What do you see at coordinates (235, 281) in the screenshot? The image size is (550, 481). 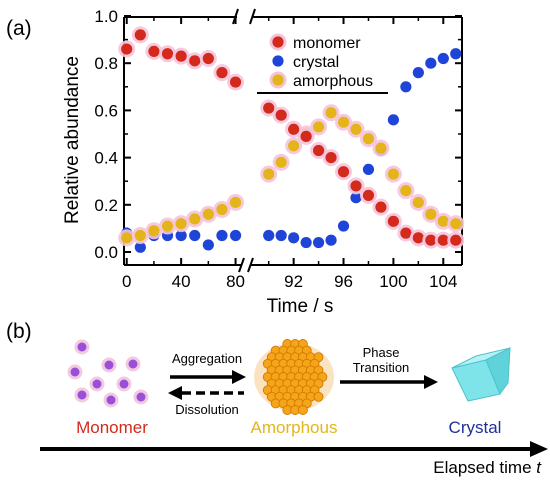 I see `x-tick-label: 80` at bounding box center [235, 281].